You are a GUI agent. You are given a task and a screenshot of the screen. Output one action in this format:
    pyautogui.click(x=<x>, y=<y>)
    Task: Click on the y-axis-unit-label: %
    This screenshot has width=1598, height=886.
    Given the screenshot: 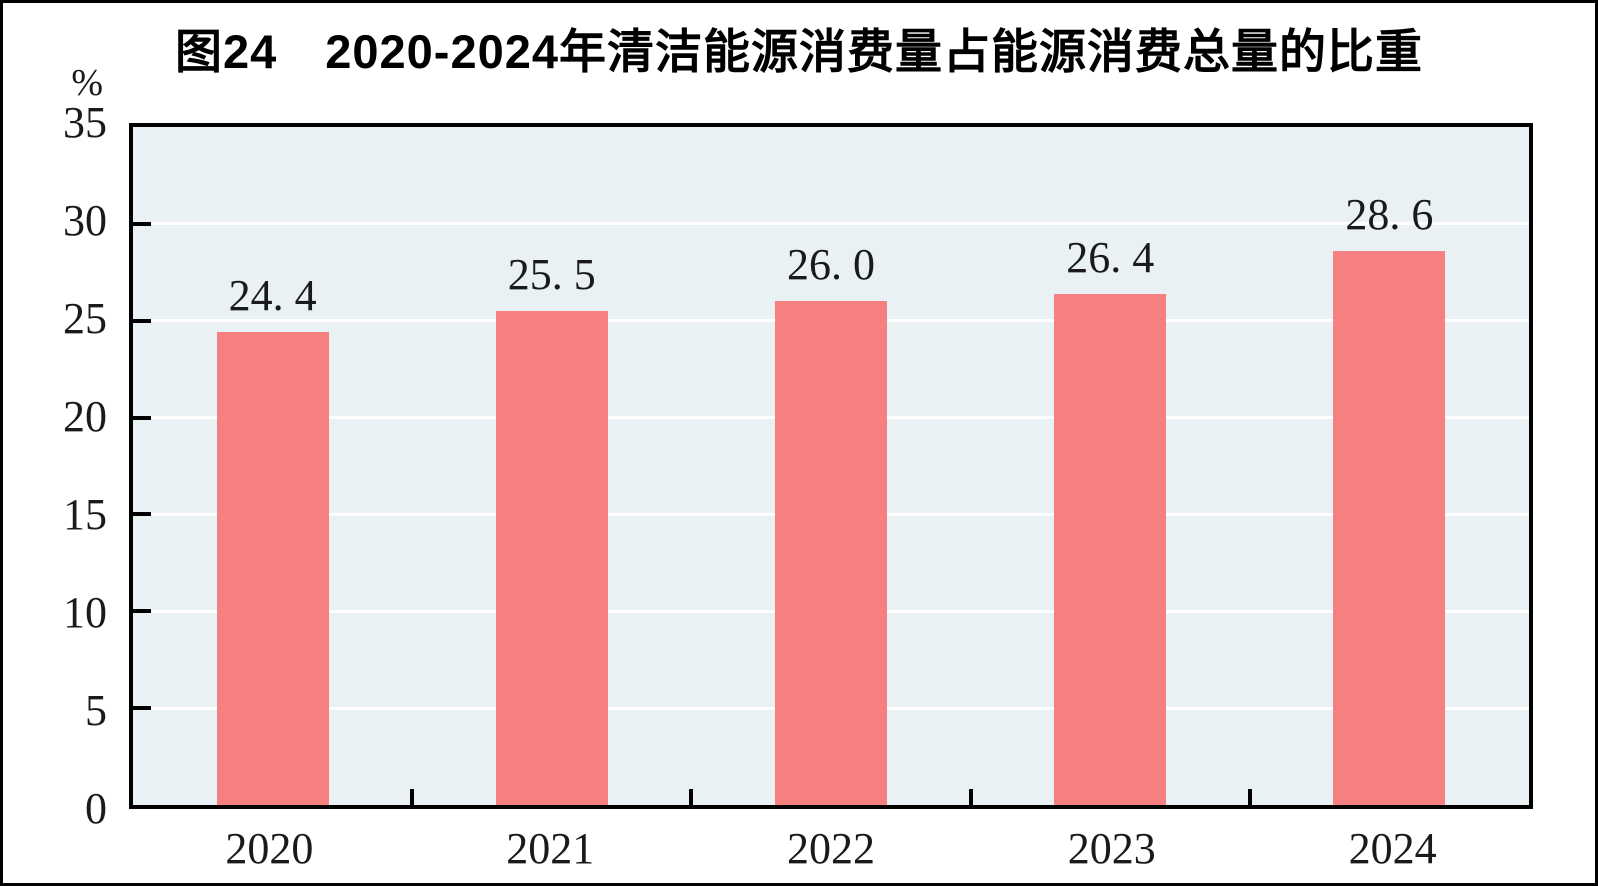 What is the action you would take?
    pyautogui.click(x=87, y=83)
    